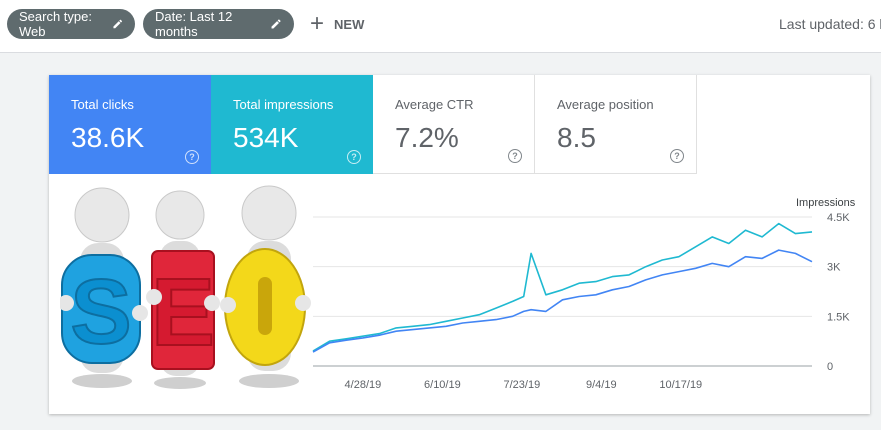  I want to click on metric-value: 38.6K, so click(108, 137).